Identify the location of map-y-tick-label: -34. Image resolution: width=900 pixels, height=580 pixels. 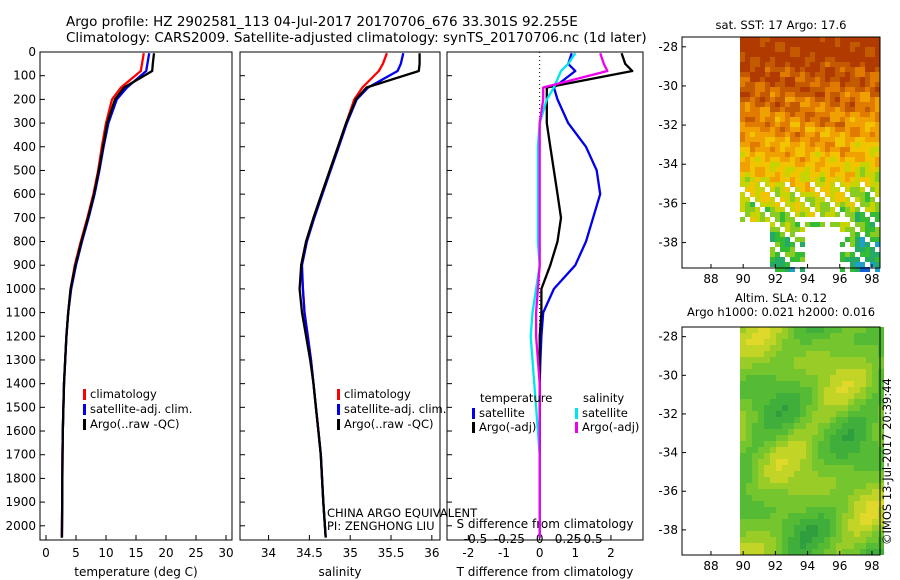
(668, 453).